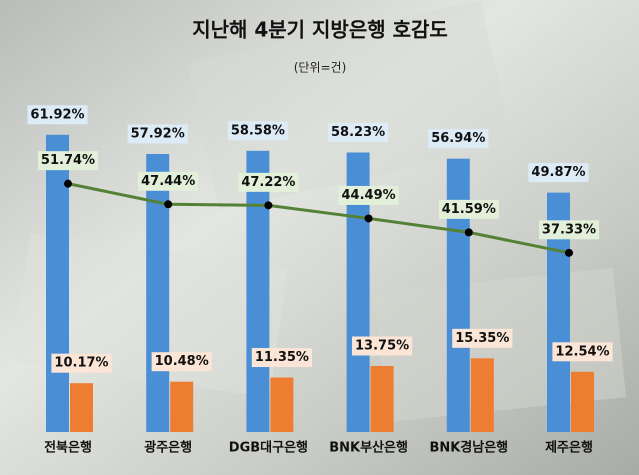 This screenshot has width=639, height=475. I want to click on data-label: 10.48%, so click(182, 361).